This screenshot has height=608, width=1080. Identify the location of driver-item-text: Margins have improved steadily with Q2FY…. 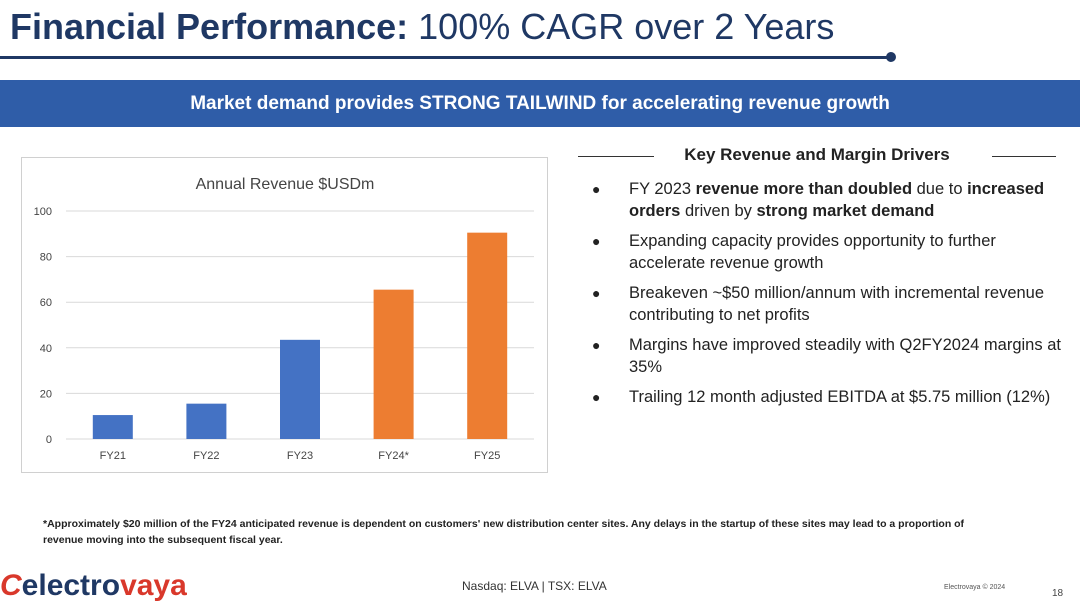
(845, 356).